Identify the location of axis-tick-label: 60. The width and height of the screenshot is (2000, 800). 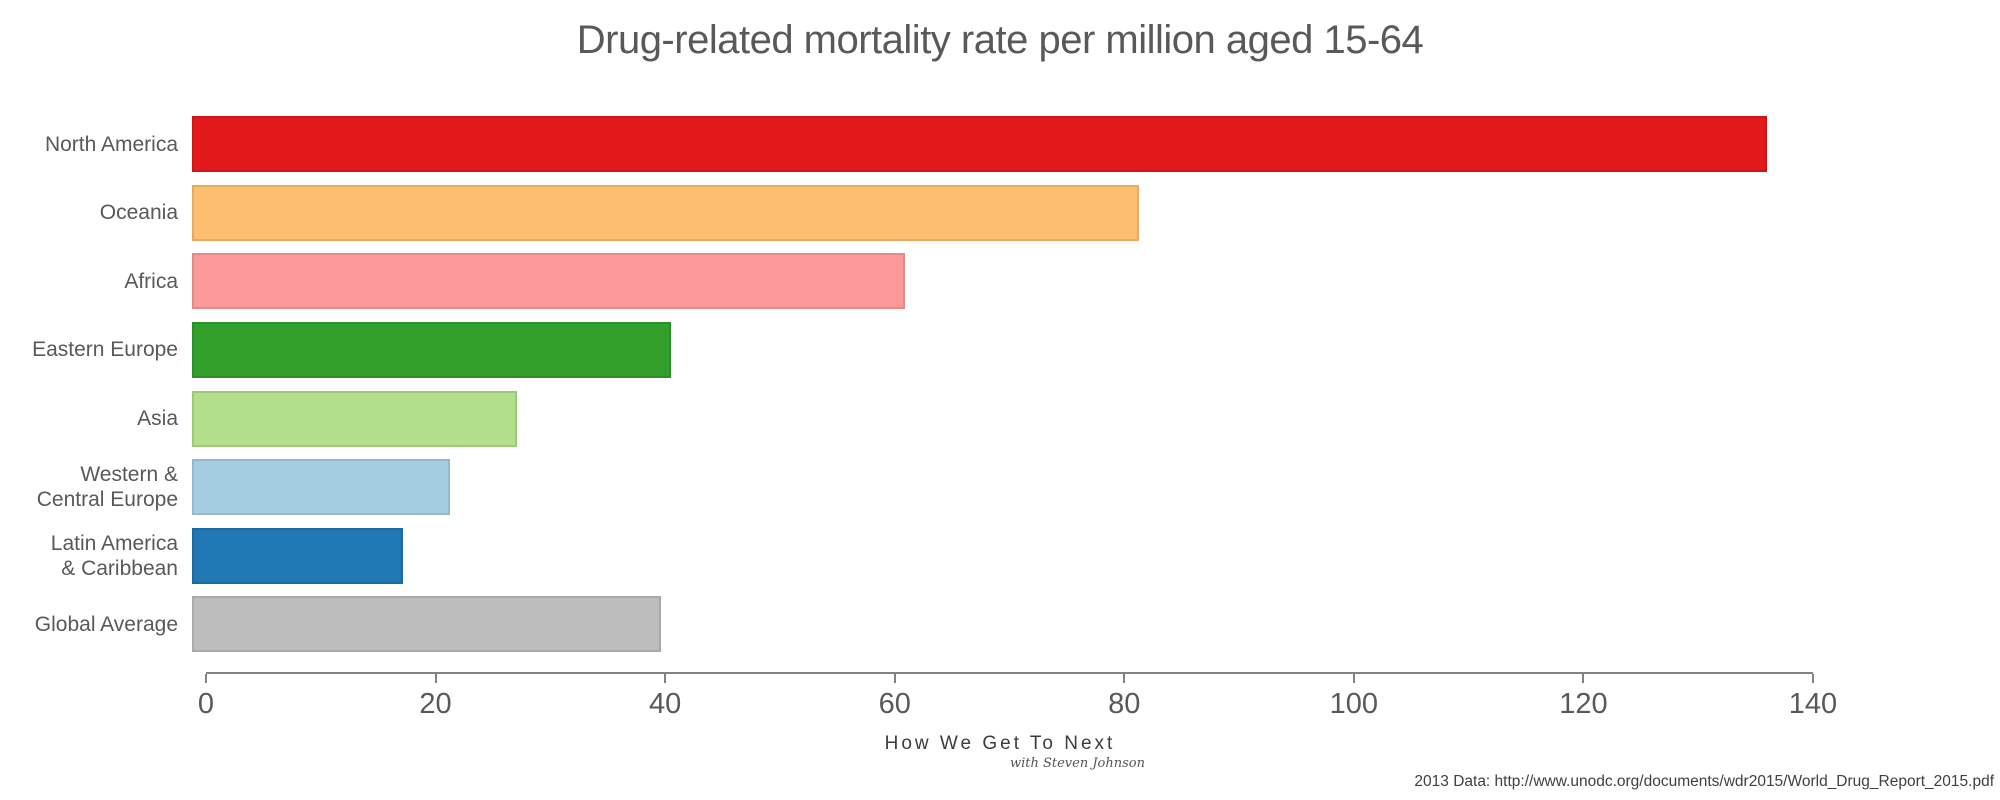
(894, 704).